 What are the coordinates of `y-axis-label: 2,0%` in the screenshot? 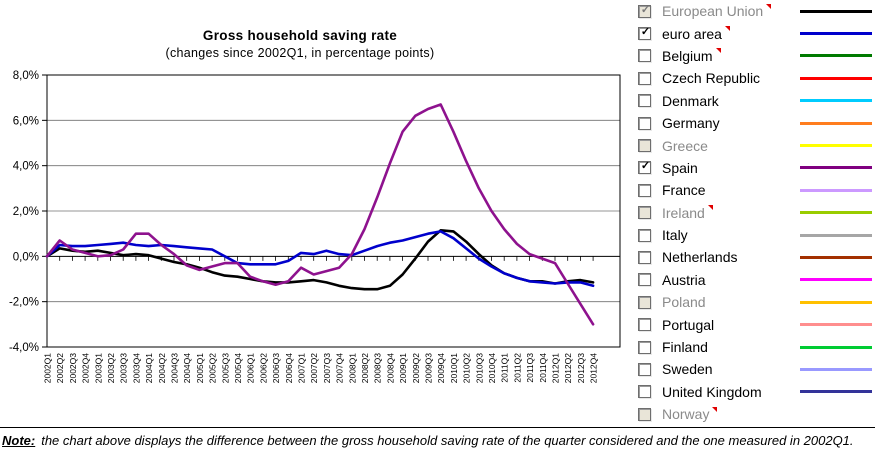 It's located at (26, 212).